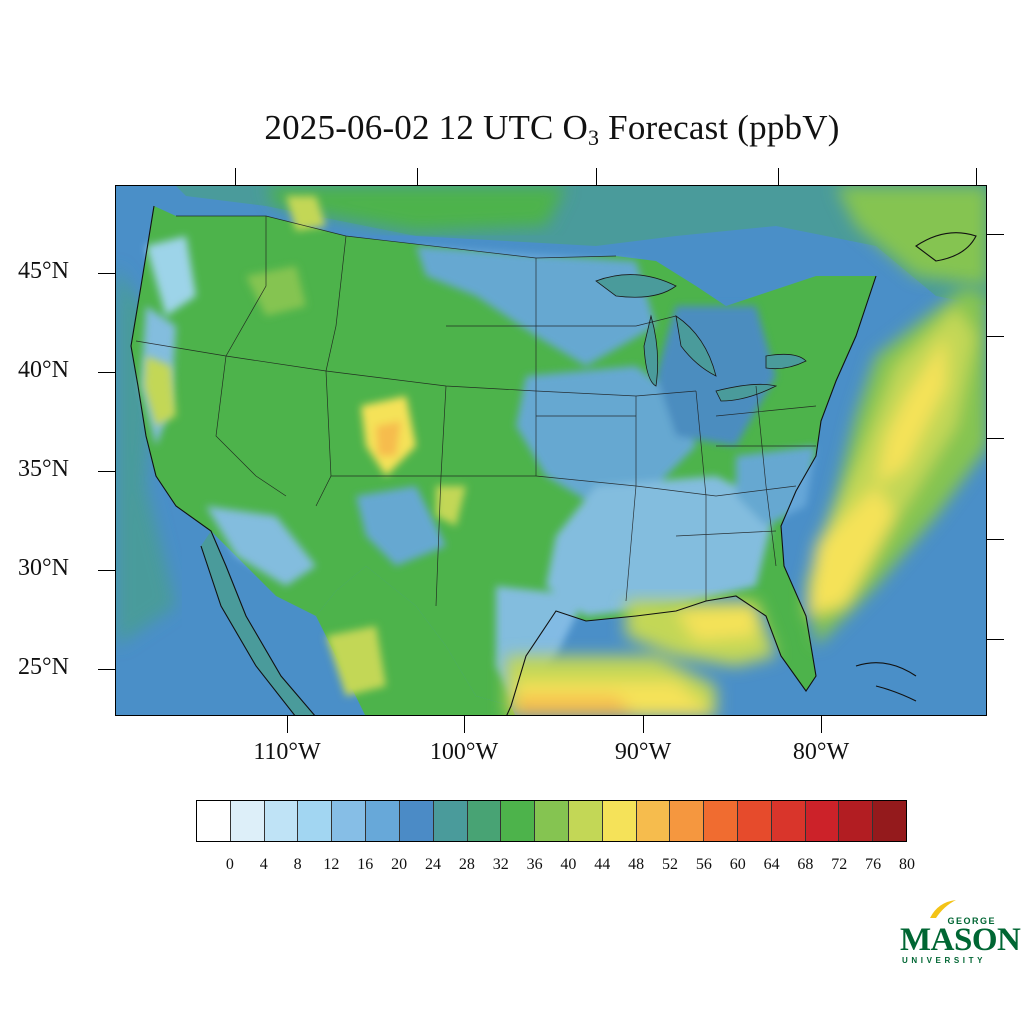 The height and width of the screenshot is (1024, 1024). I want to click on mexico-land, so click(363, 623).